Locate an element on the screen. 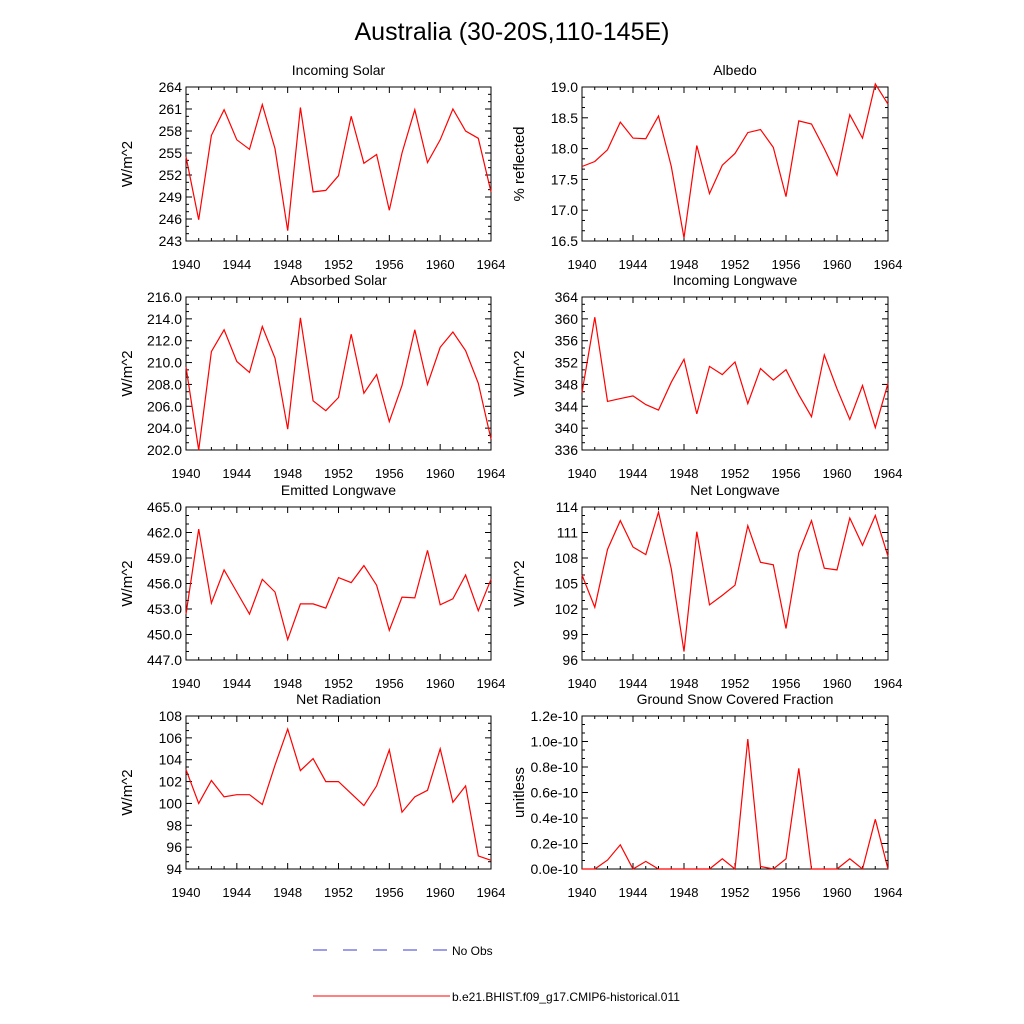  y-tick-label: 453.0 is located at coordinates (164, 609).